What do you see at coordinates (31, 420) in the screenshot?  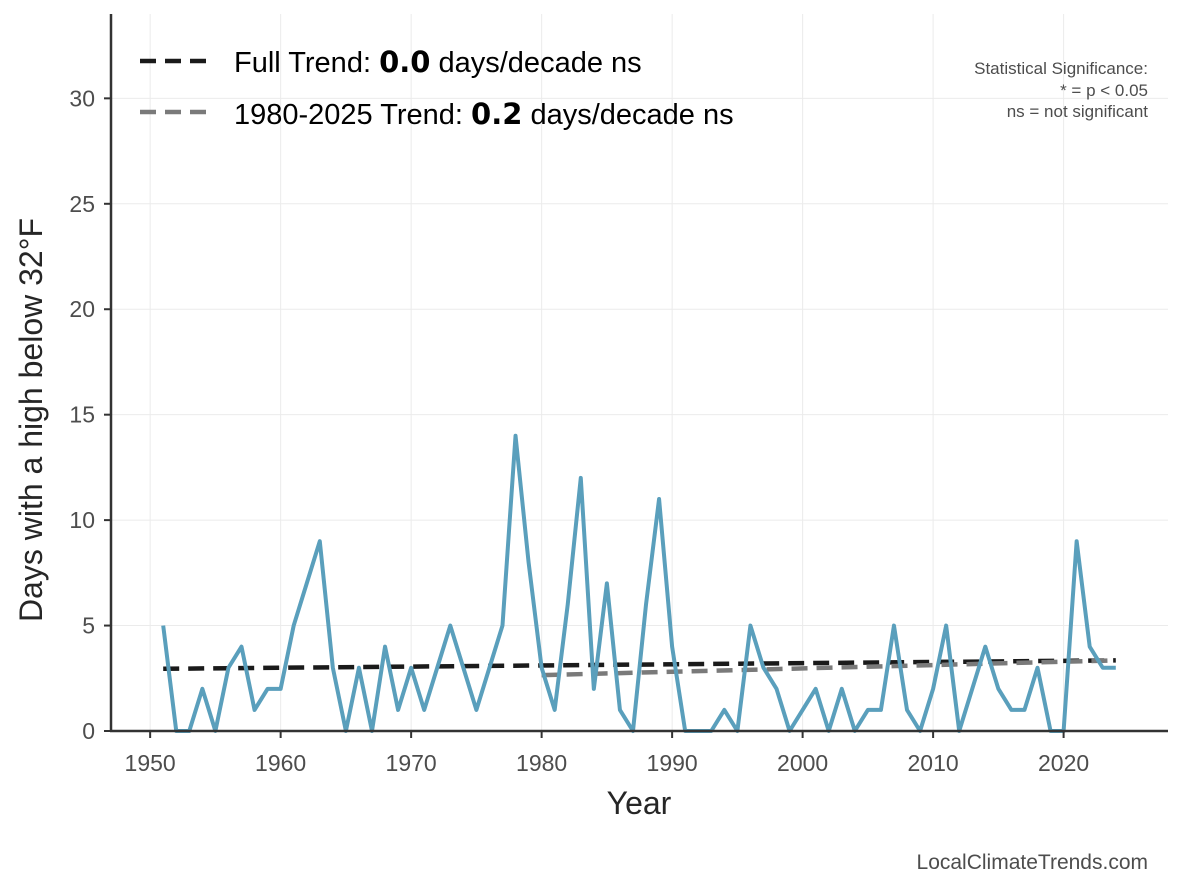 I see `y-axis-title: Days with a high below 32°F` at bounding box center [31, 420].